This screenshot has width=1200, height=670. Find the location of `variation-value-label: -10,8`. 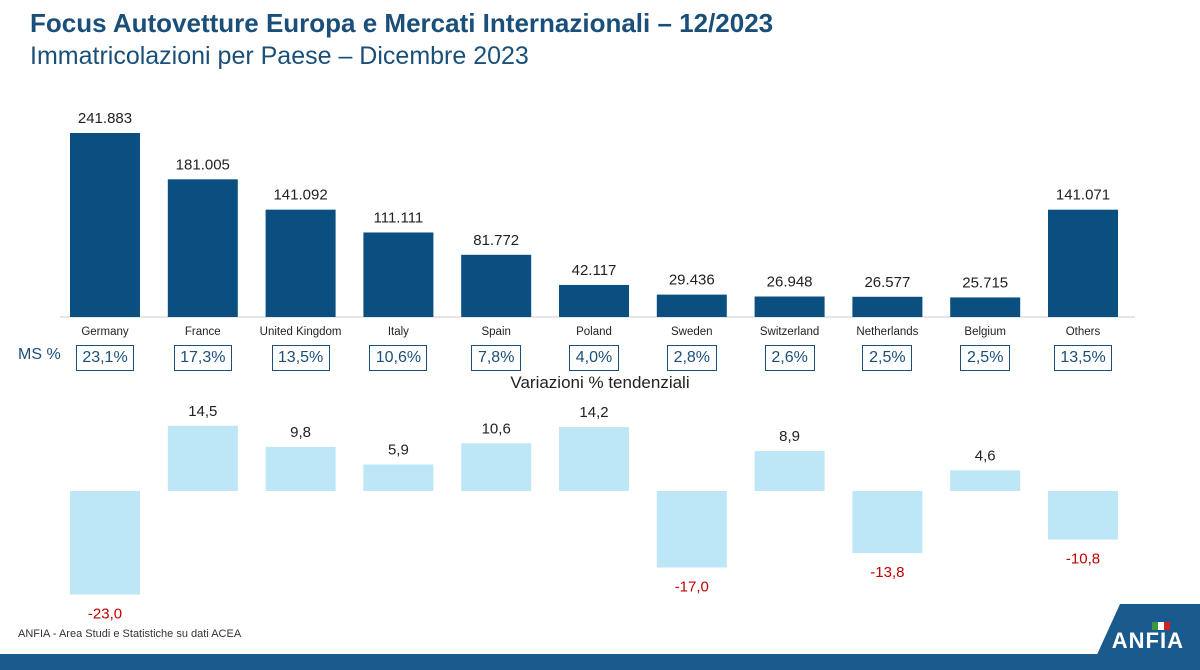

variation-value-label: -10,8 is located at coordinates (1083, 559).